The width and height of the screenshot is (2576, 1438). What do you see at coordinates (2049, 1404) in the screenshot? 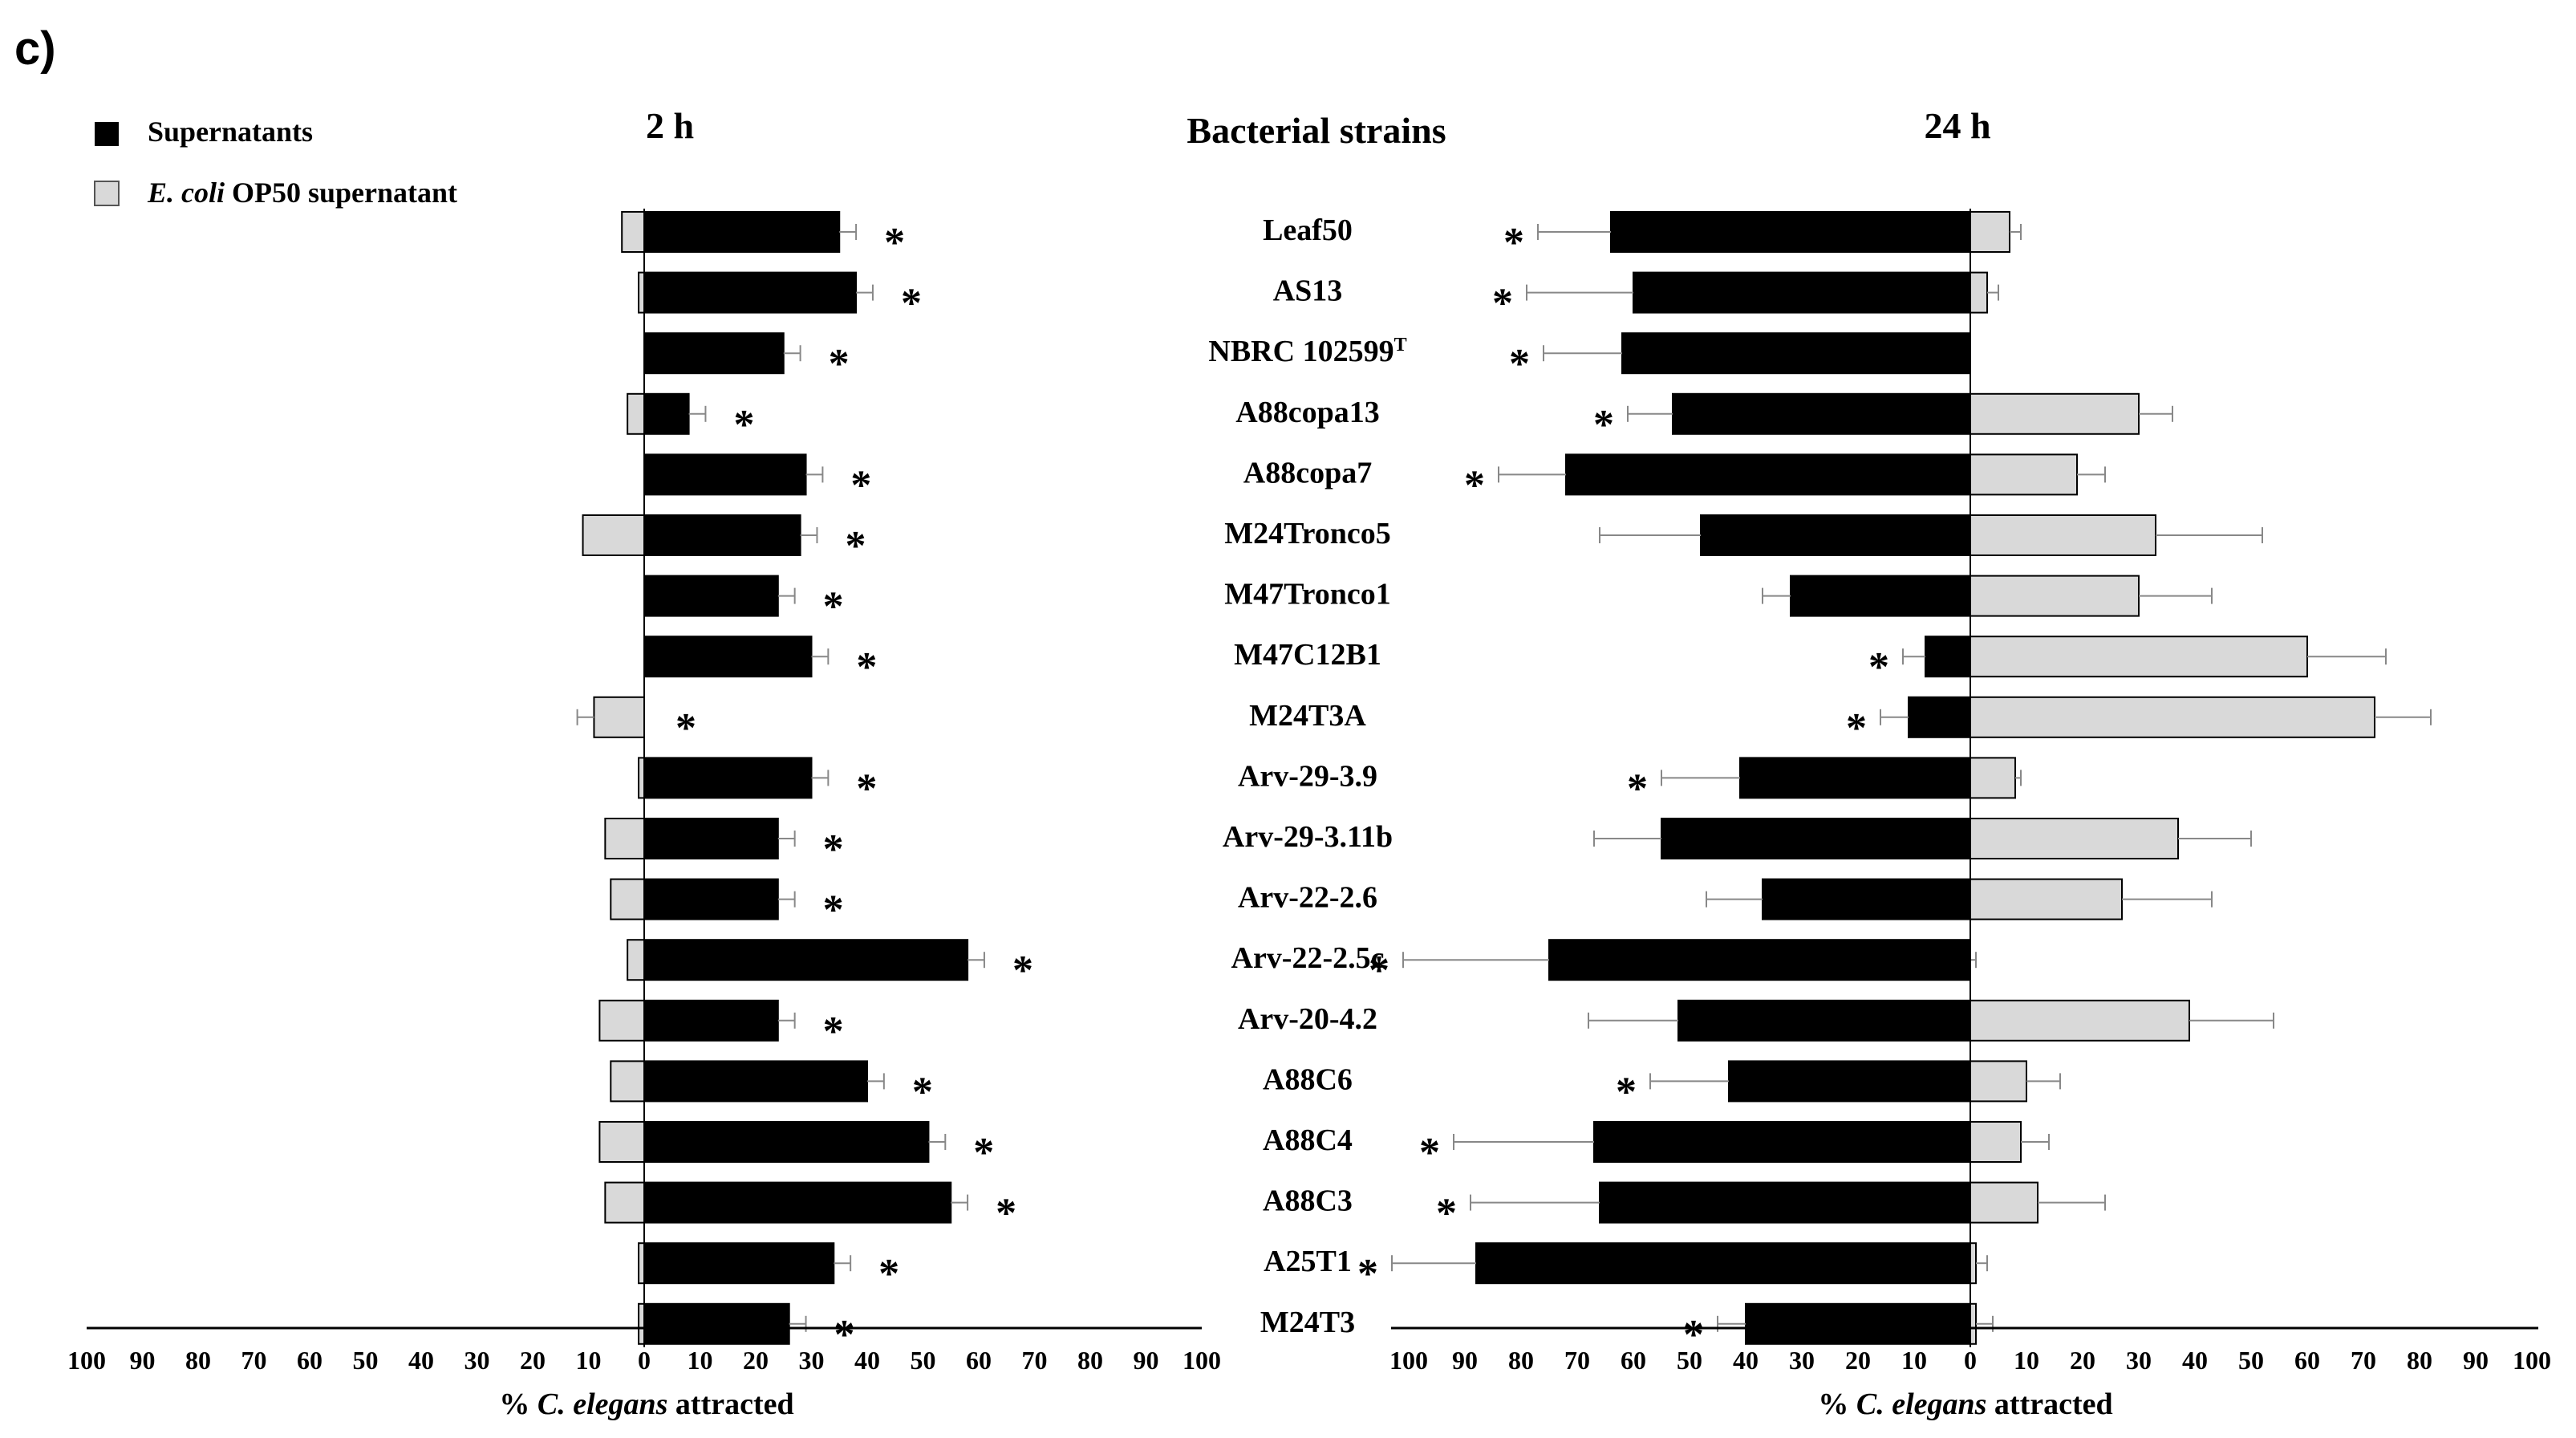
I see `x-axis-label-24h-post: attracted` at bounding box center [2049, 1404].